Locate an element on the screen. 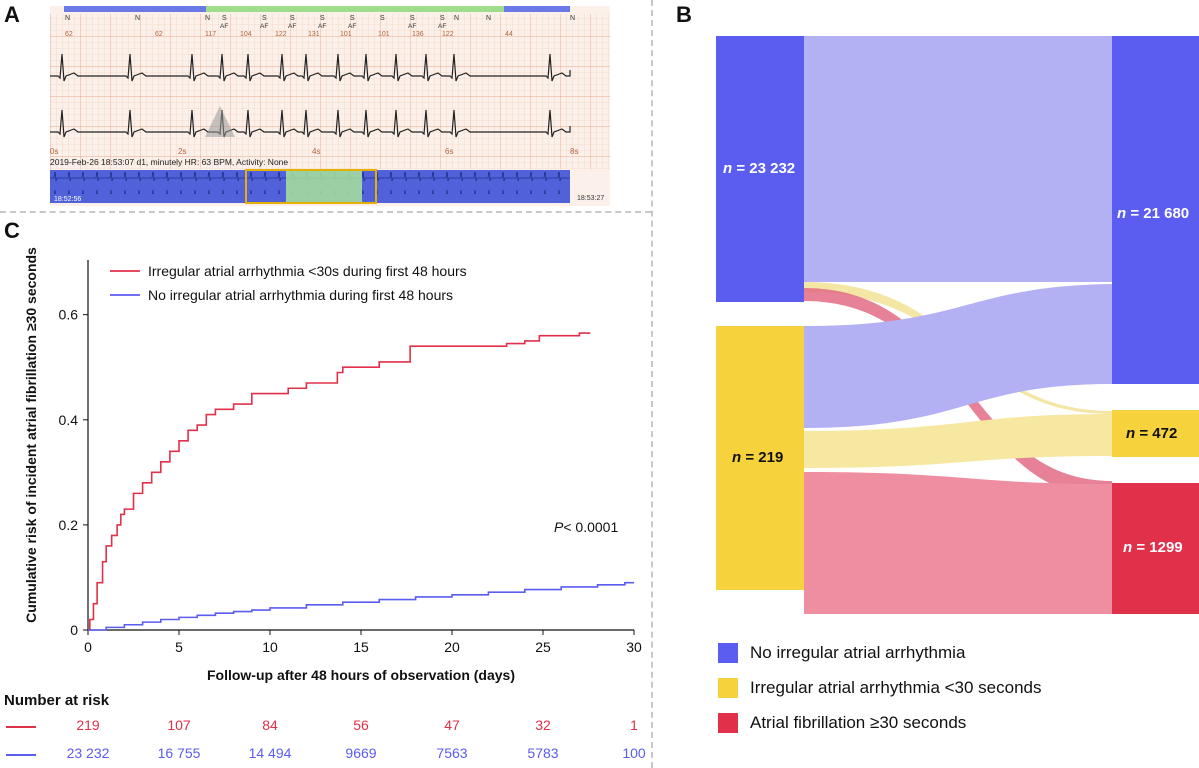 This screenshot has height=768, width=1199. legend-item-af: Atrial fibrillation ≥30 seconds is located at coordinates (842, 723).